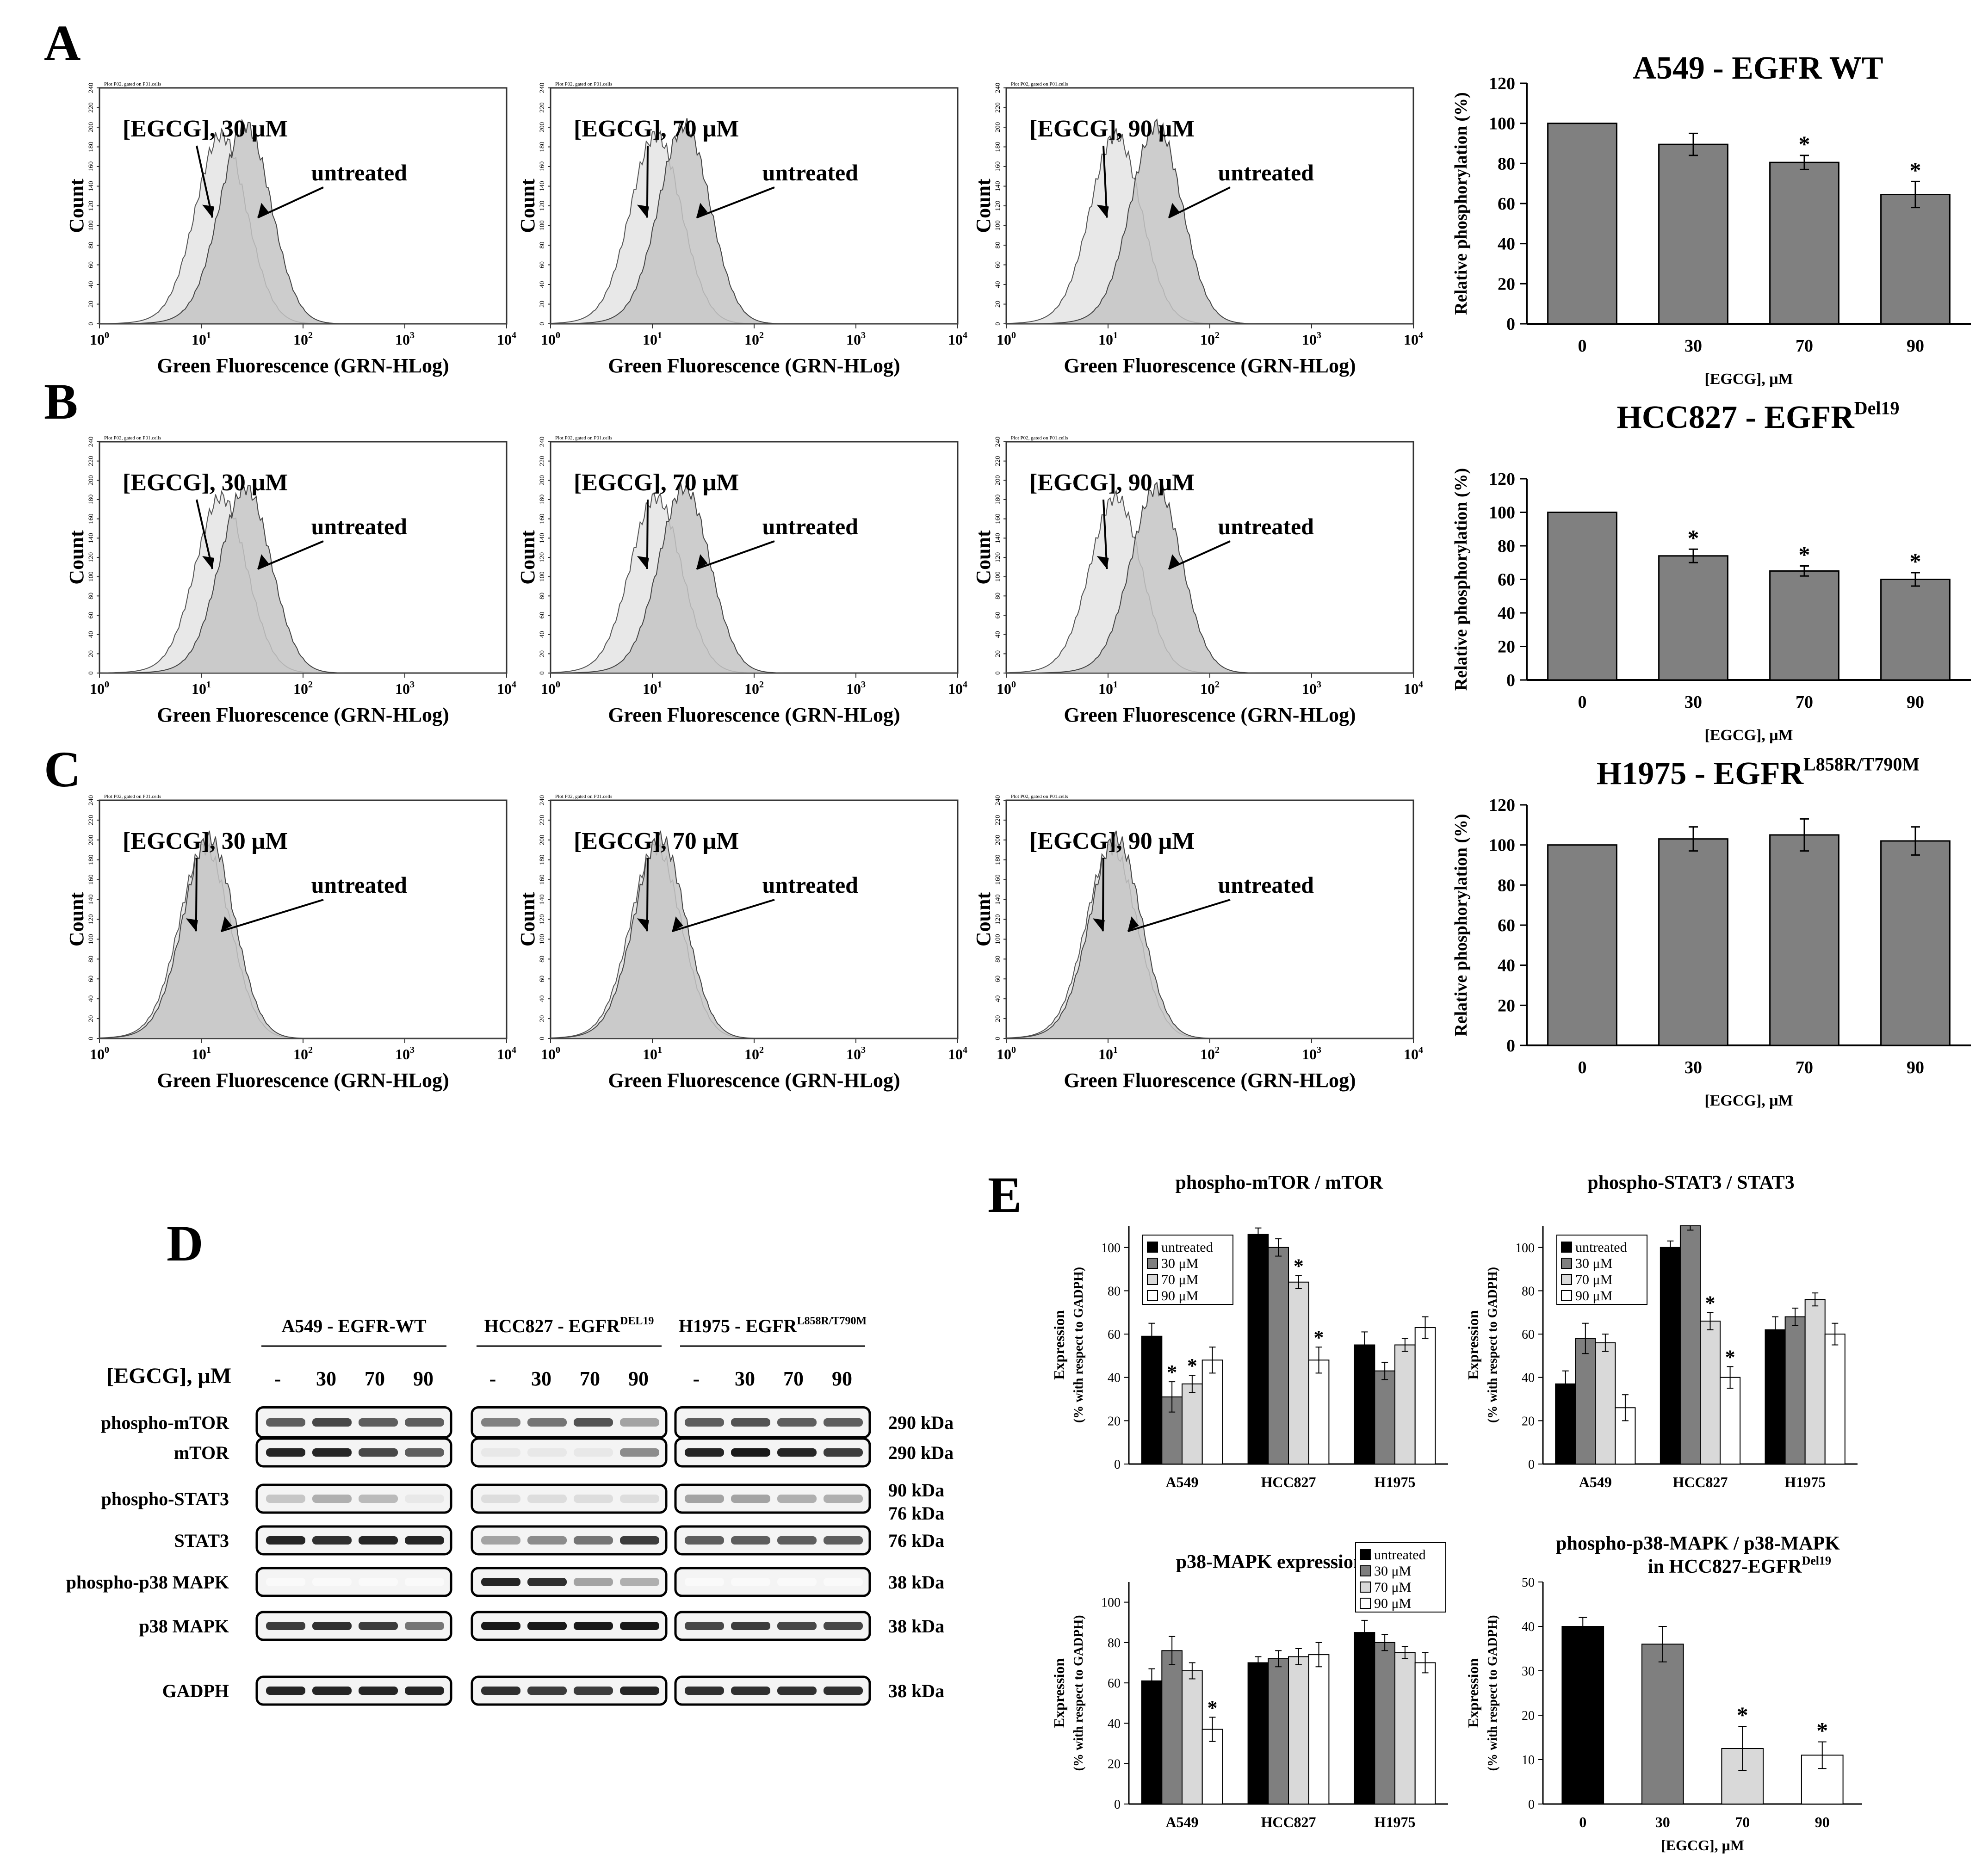 Image resolution: width=1988 pixels, height=1866 pixels. I want to click on tick-exponent: 2, so click(310, 1050).